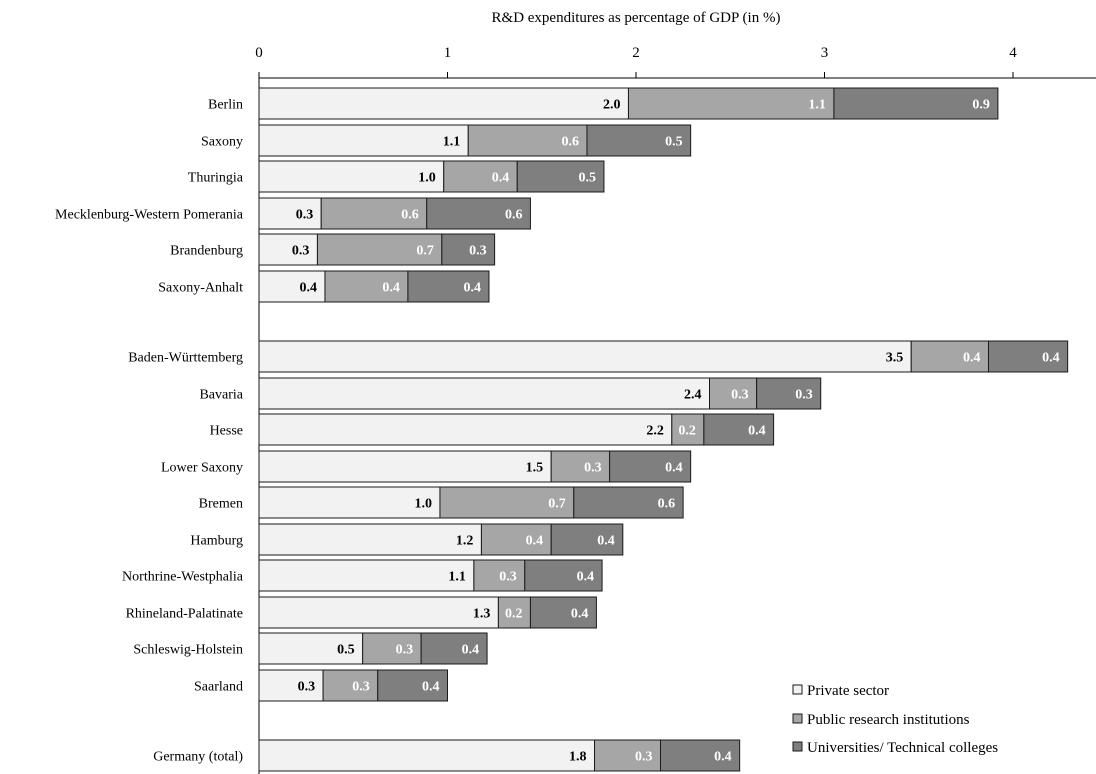 The image size is (1096, 774). What do you see at coordinates (636, 53) in the screenshot?
I see `x-tick-label: 2` at bounding box center [636, 53].